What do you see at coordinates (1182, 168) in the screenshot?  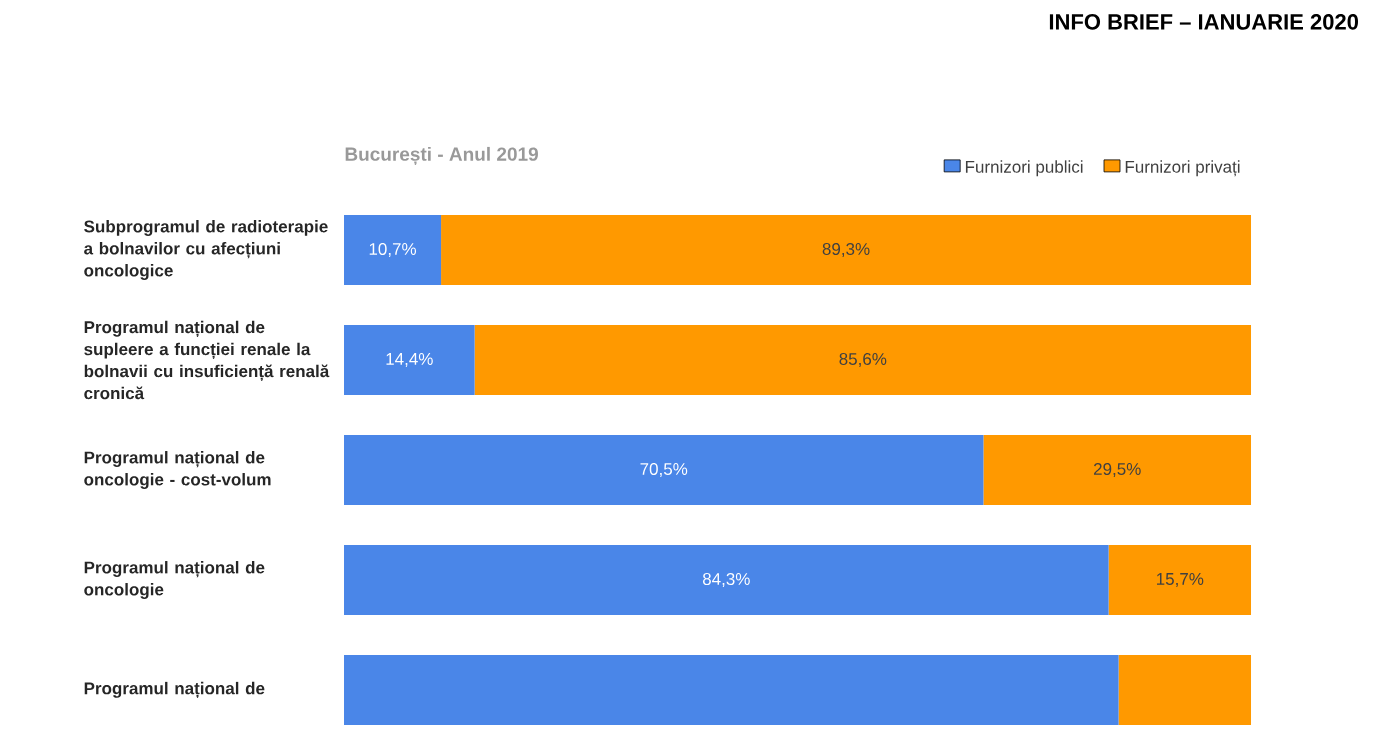 I see `legend-label: Furnizori privați` at bounding box center [1182, 168].